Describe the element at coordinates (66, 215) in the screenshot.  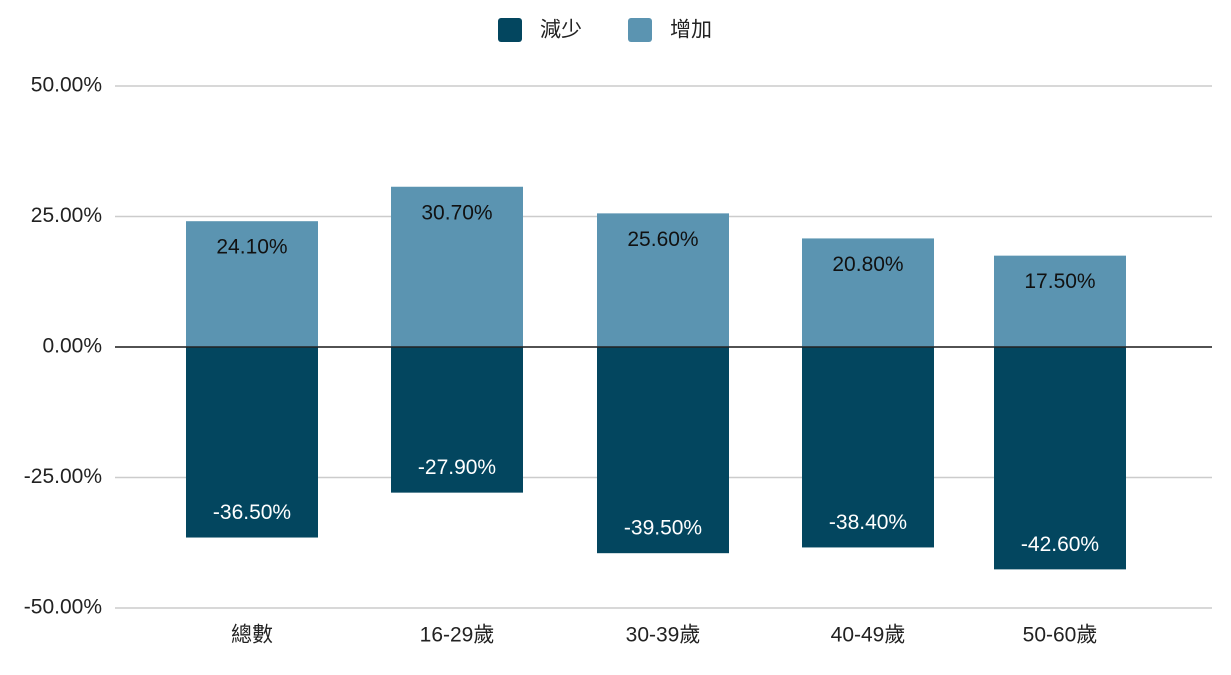
I see `y-tick-label: 25.00%` at that location.